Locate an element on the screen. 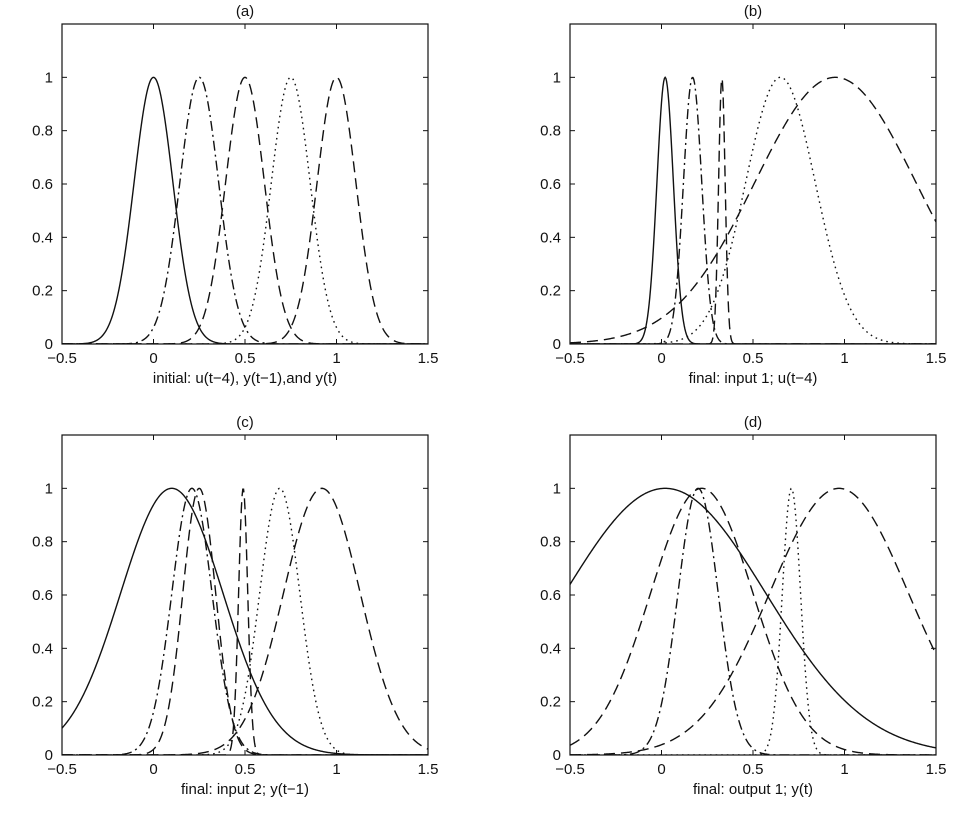 This screenshot has height=814, width=972. panel-c-axes-frame is located at coordinates (245, 595).